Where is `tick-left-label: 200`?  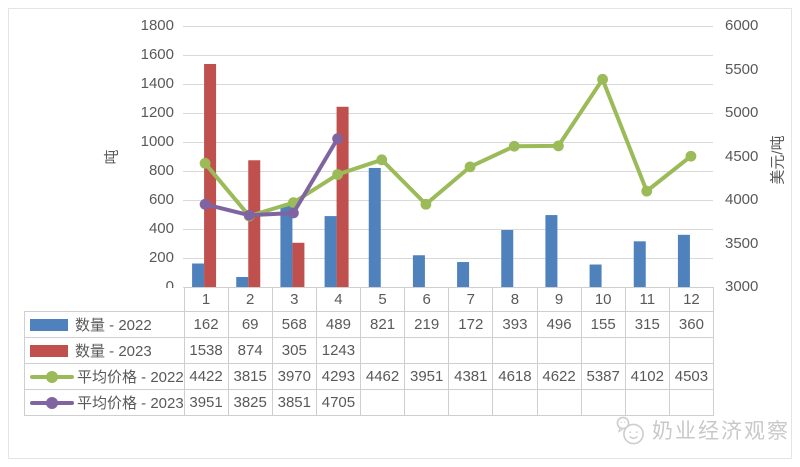 tick-left-label: 200 is located at coordinates (161, 257).